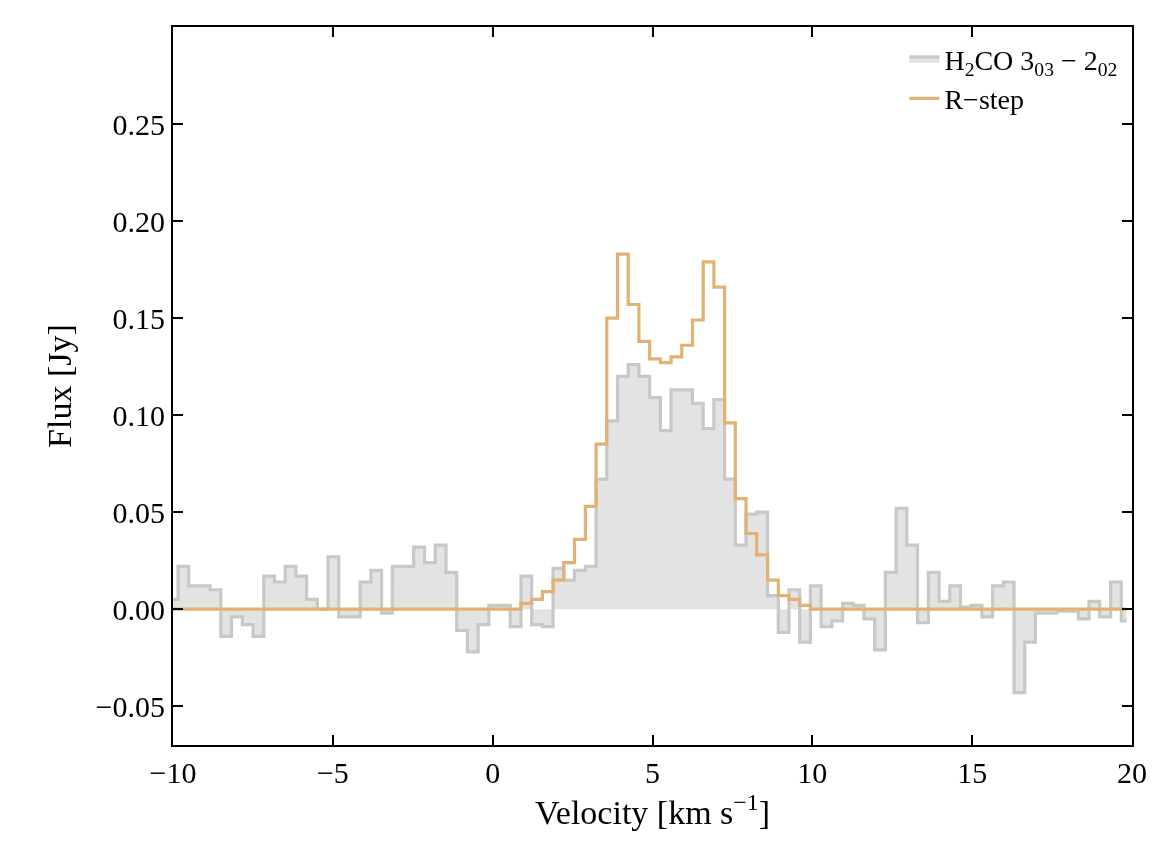 The height and width of the screenshot is (861, 1161). I want to click on legend-label: R−step, so click(984, 100).